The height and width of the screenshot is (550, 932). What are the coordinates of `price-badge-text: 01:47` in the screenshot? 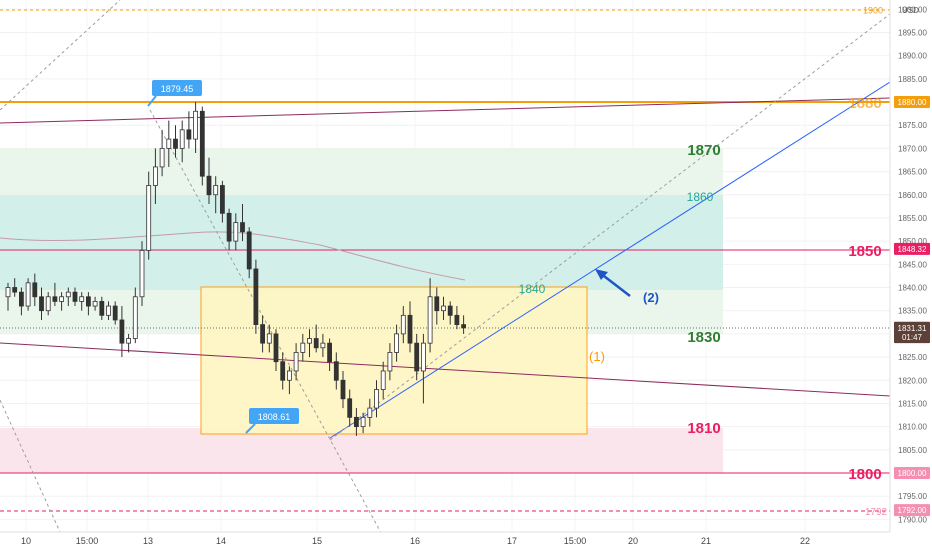 It's located at (912, 337).